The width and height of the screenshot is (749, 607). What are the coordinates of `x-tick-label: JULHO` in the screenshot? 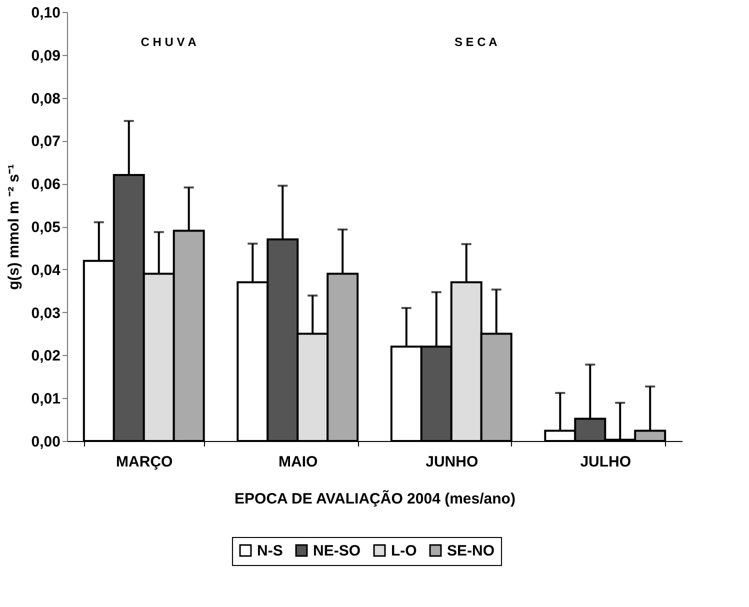 It's located at (606, 462).